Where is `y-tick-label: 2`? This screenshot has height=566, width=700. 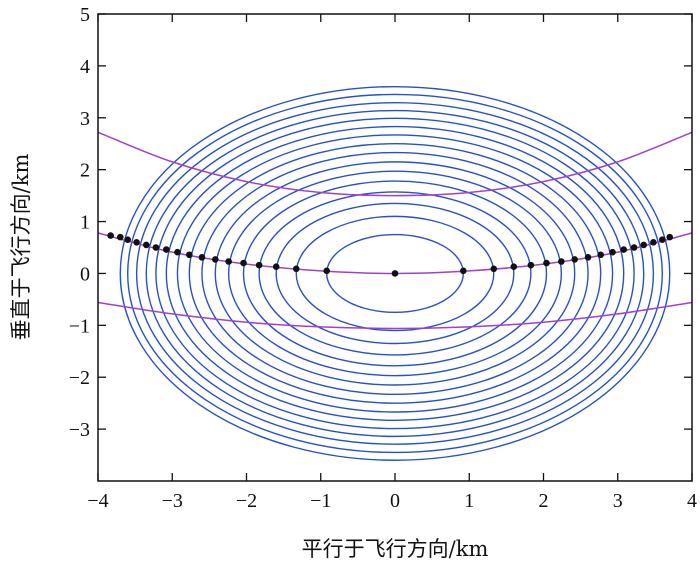 y-tick-label: 2 is located at coordinates (85, 171).